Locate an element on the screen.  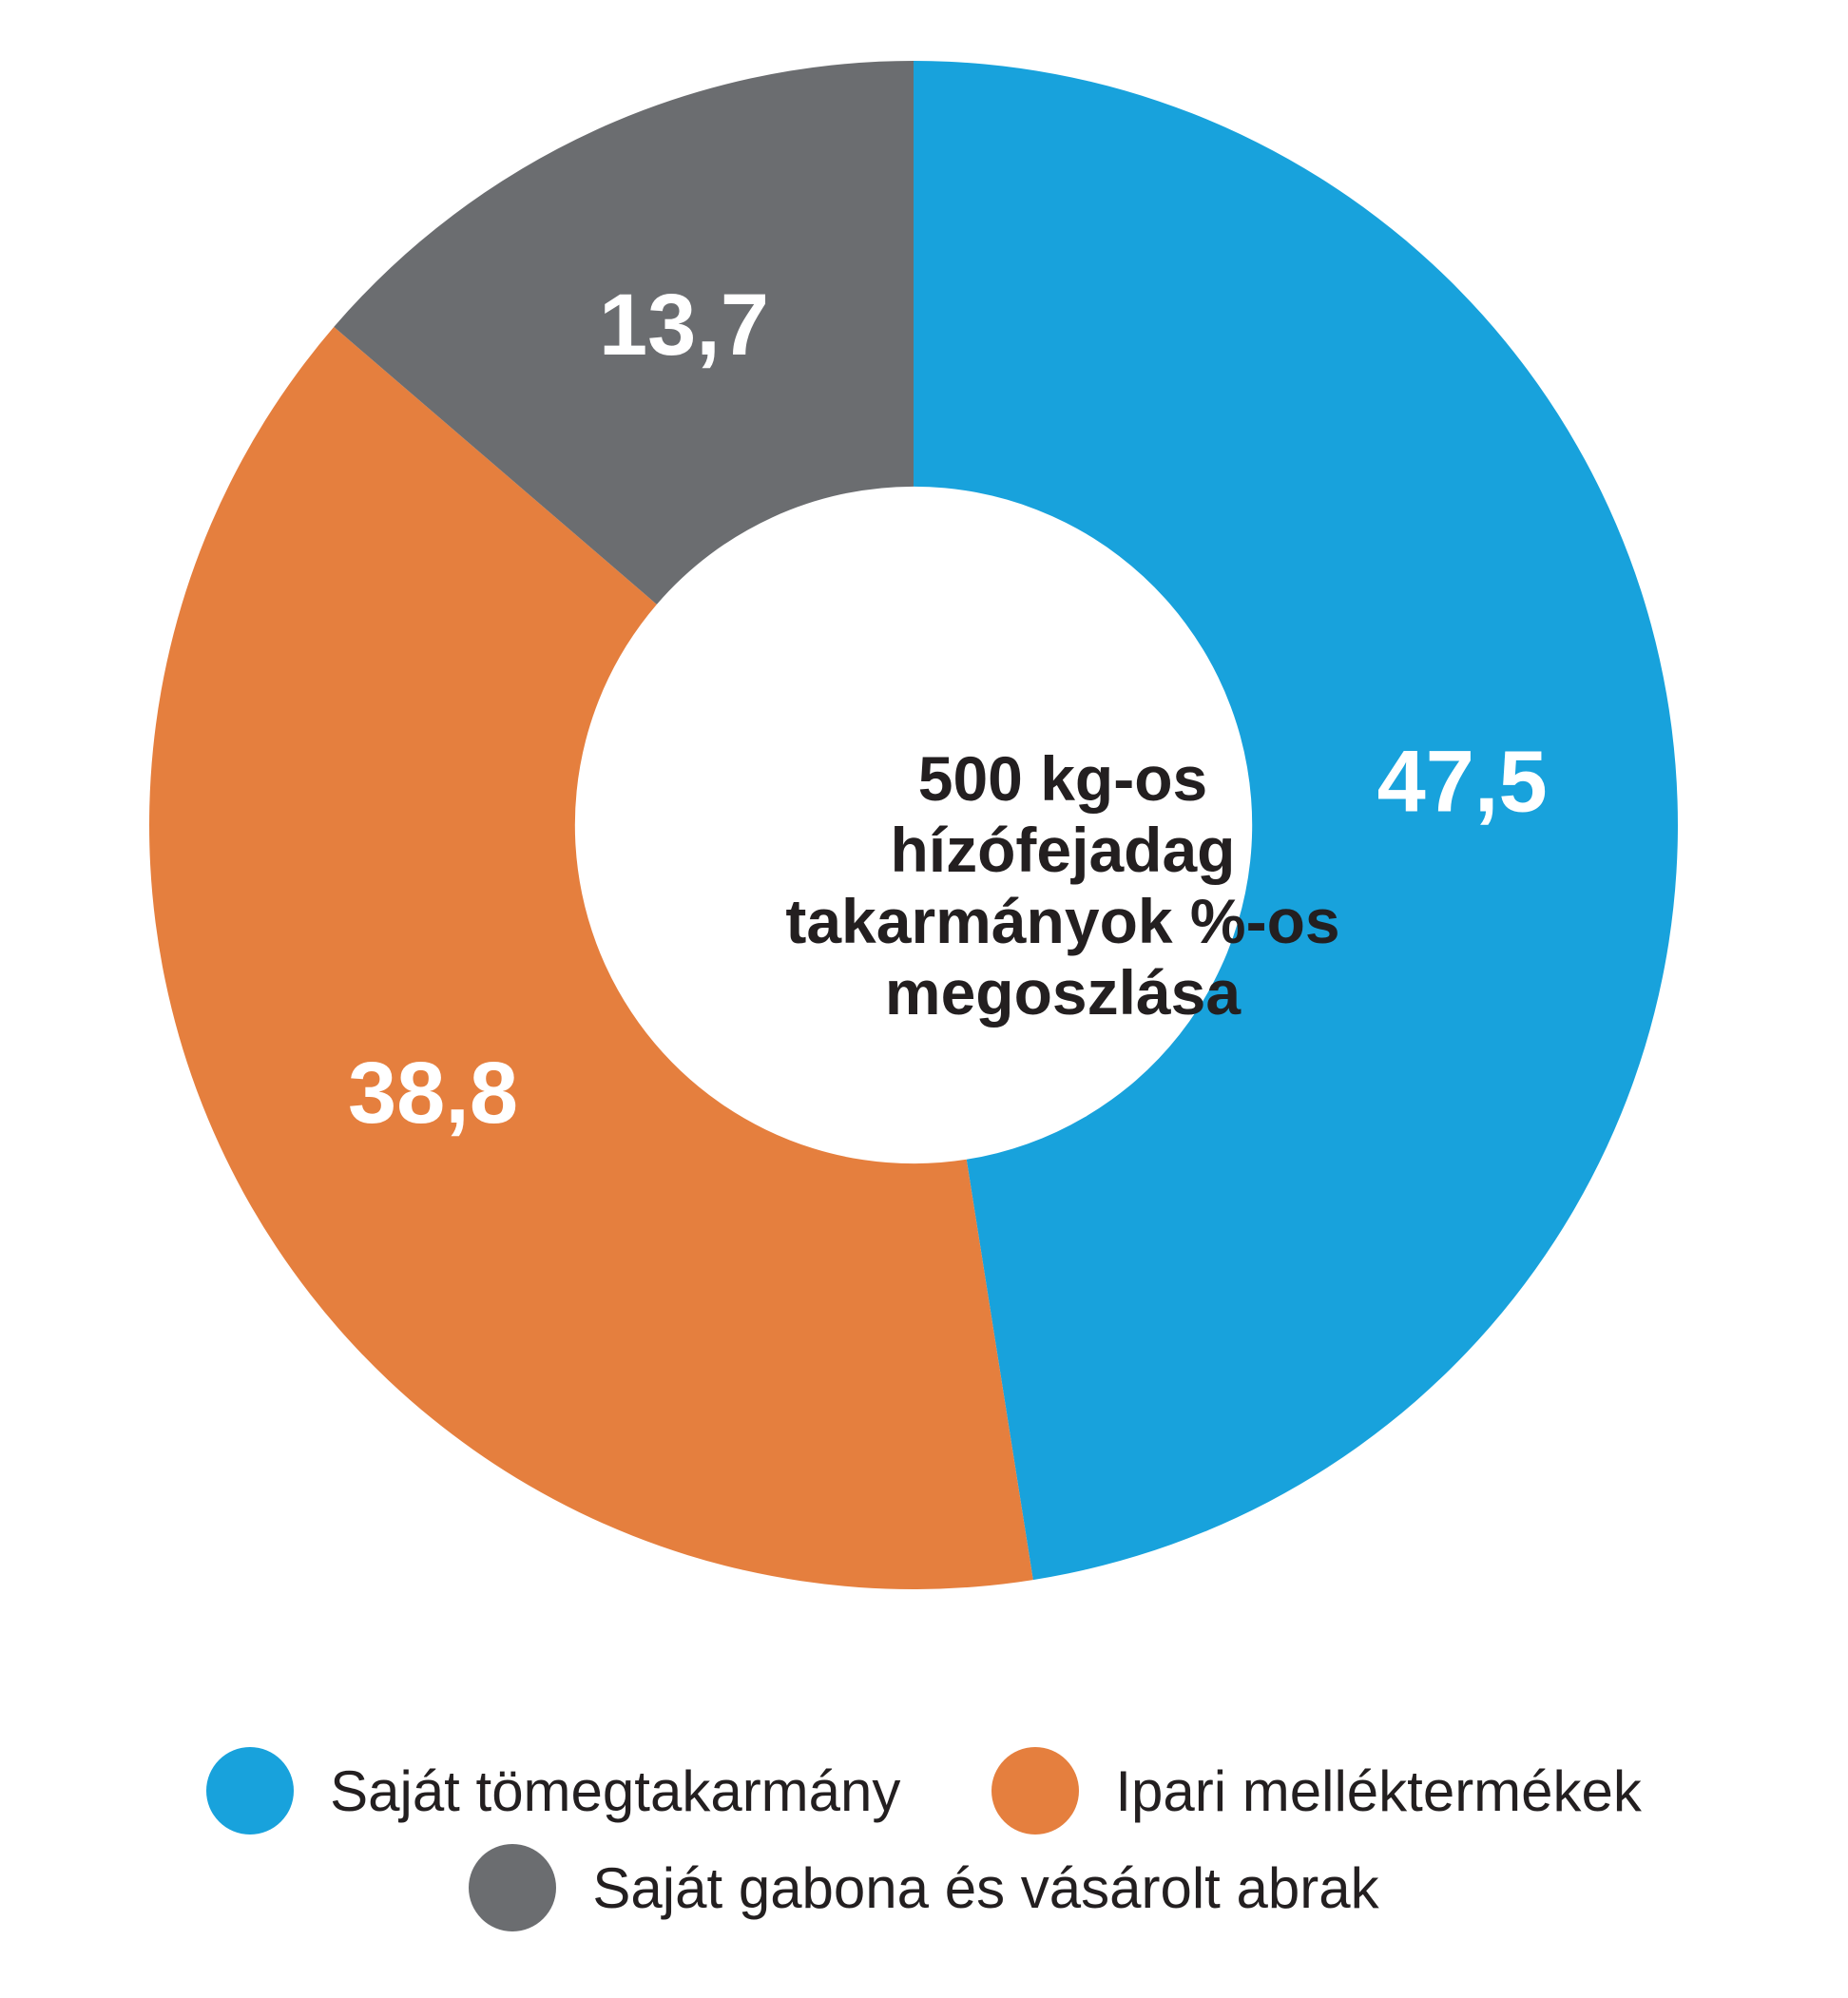
legend-item-ipari-mellektermekek: Ipari melléktermékek is located at coordinates (1316, 1791).